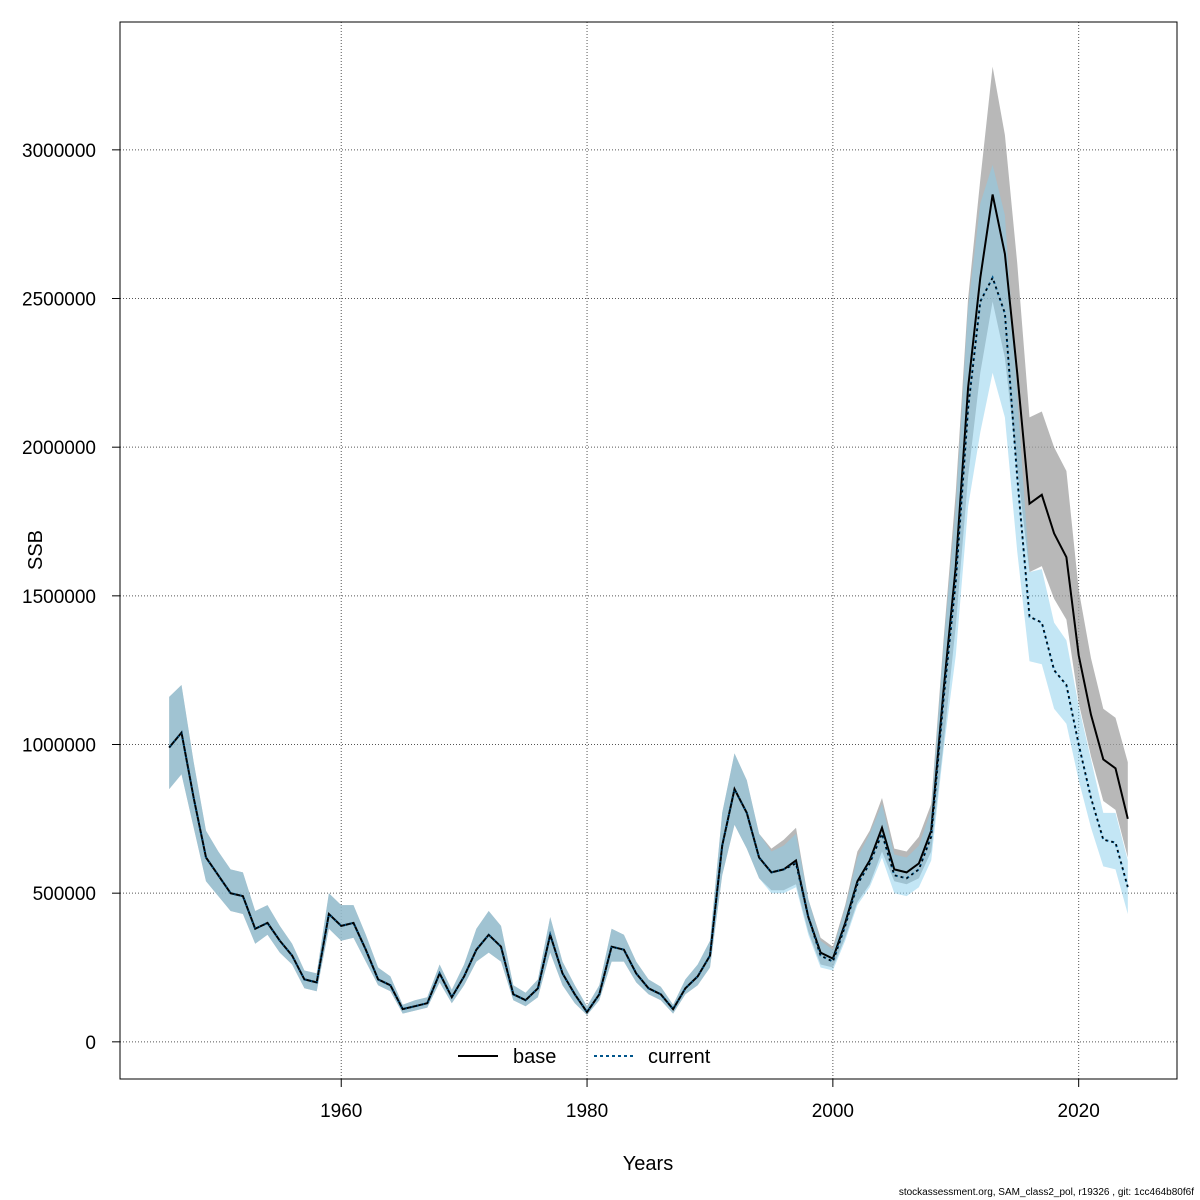  Describe the element at coordinates (59, 597) in the screenshot. I see `y-tick-label: 1500000` at that location.